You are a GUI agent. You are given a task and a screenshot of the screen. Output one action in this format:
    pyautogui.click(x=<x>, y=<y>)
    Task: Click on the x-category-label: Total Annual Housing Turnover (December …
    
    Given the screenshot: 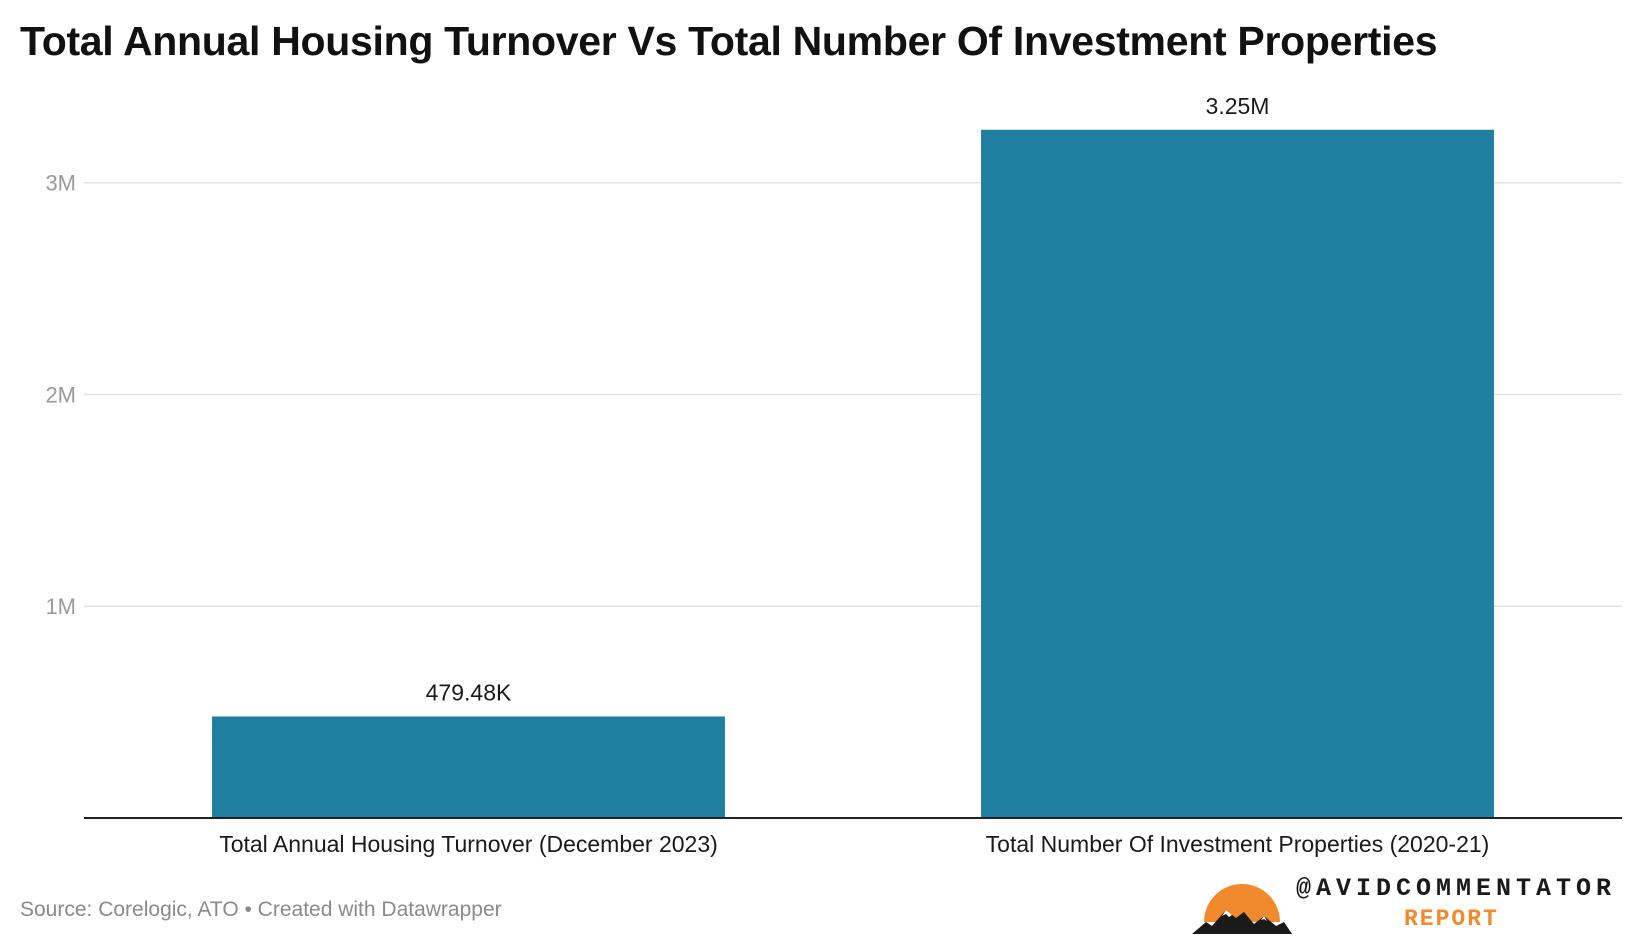 What is the action you would take?
    pyautogui.click(x=468, y=844)
    